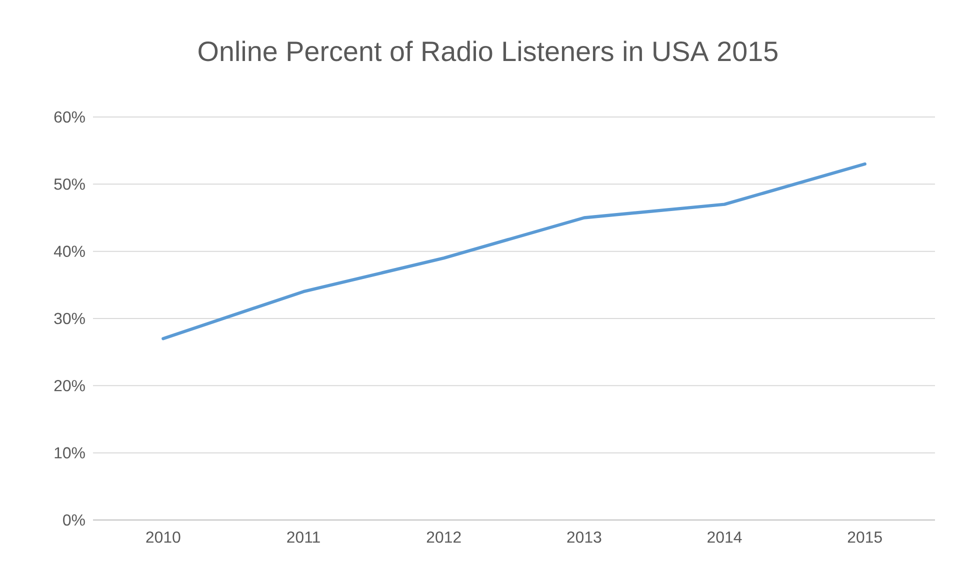 Image resolution: width=956 pixels, height=577 pixels. I want to click on y-tick-label: 60%, so click(69, 117).